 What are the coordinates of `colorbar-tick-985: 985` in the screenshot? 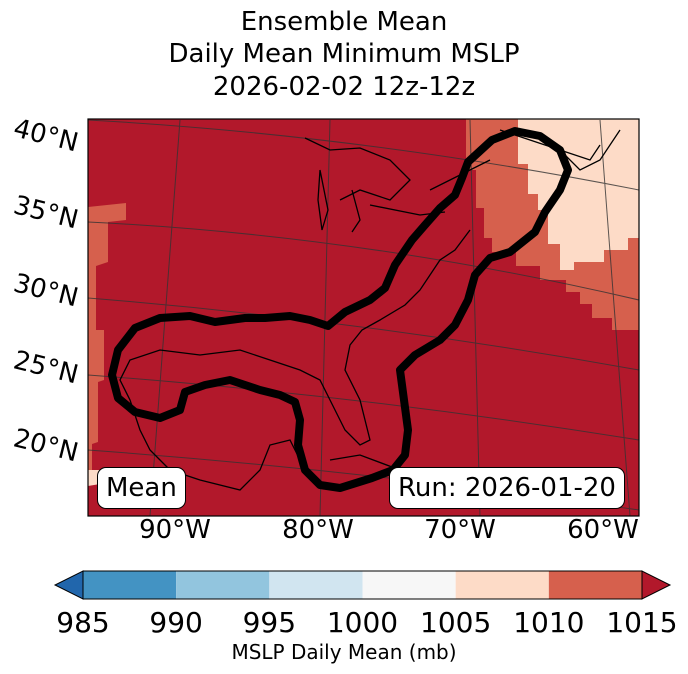 It's located at (83, 622).